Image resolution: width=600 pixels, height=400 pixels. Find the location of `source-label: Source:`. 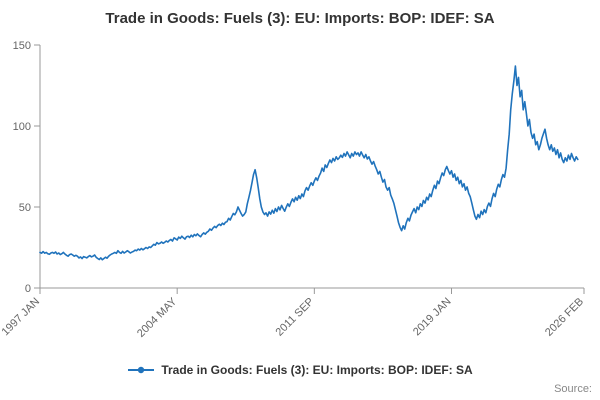

source-label: Source: is located at coordinates (573, 389).